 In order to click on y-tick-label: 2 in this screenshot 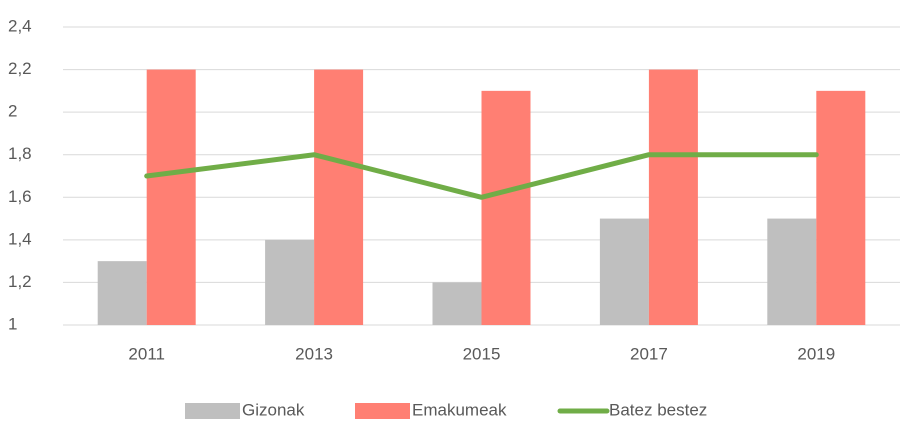, I will do `click(12, 111)`.